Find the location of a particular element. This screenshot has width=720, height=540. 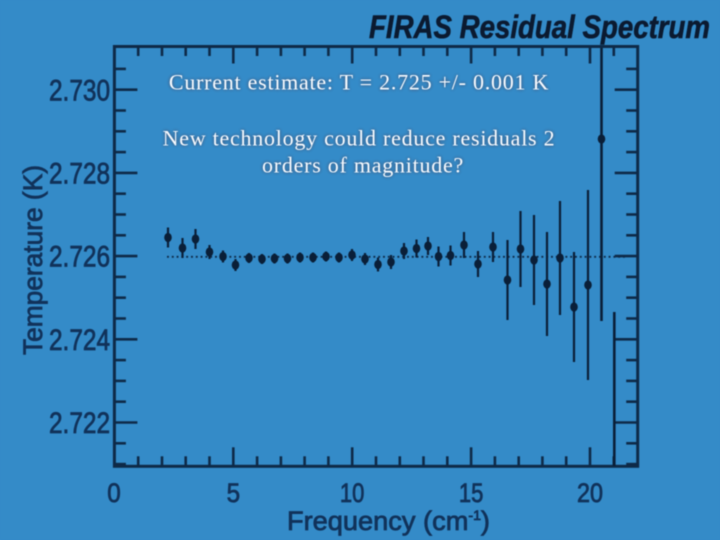

svg-text: 0 is located at coordinates (114, 493).